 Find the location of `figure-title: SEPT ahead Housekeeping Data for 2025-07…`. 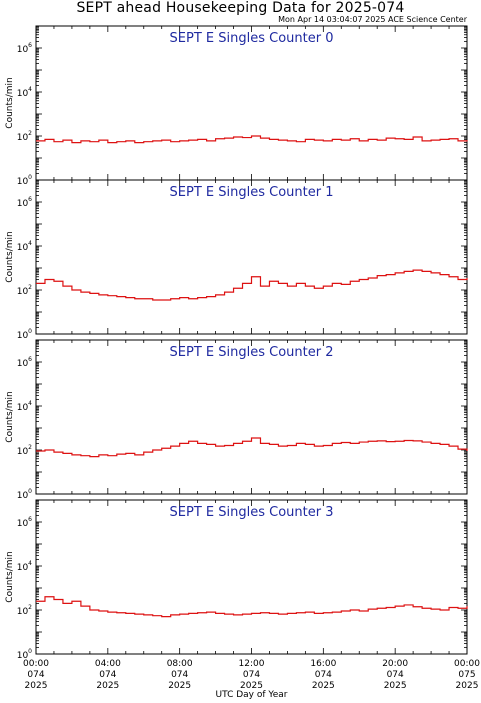

figure-title: SEPT ahead Housekeeping Data for 2025-07… is located at coordinates (240, 8).